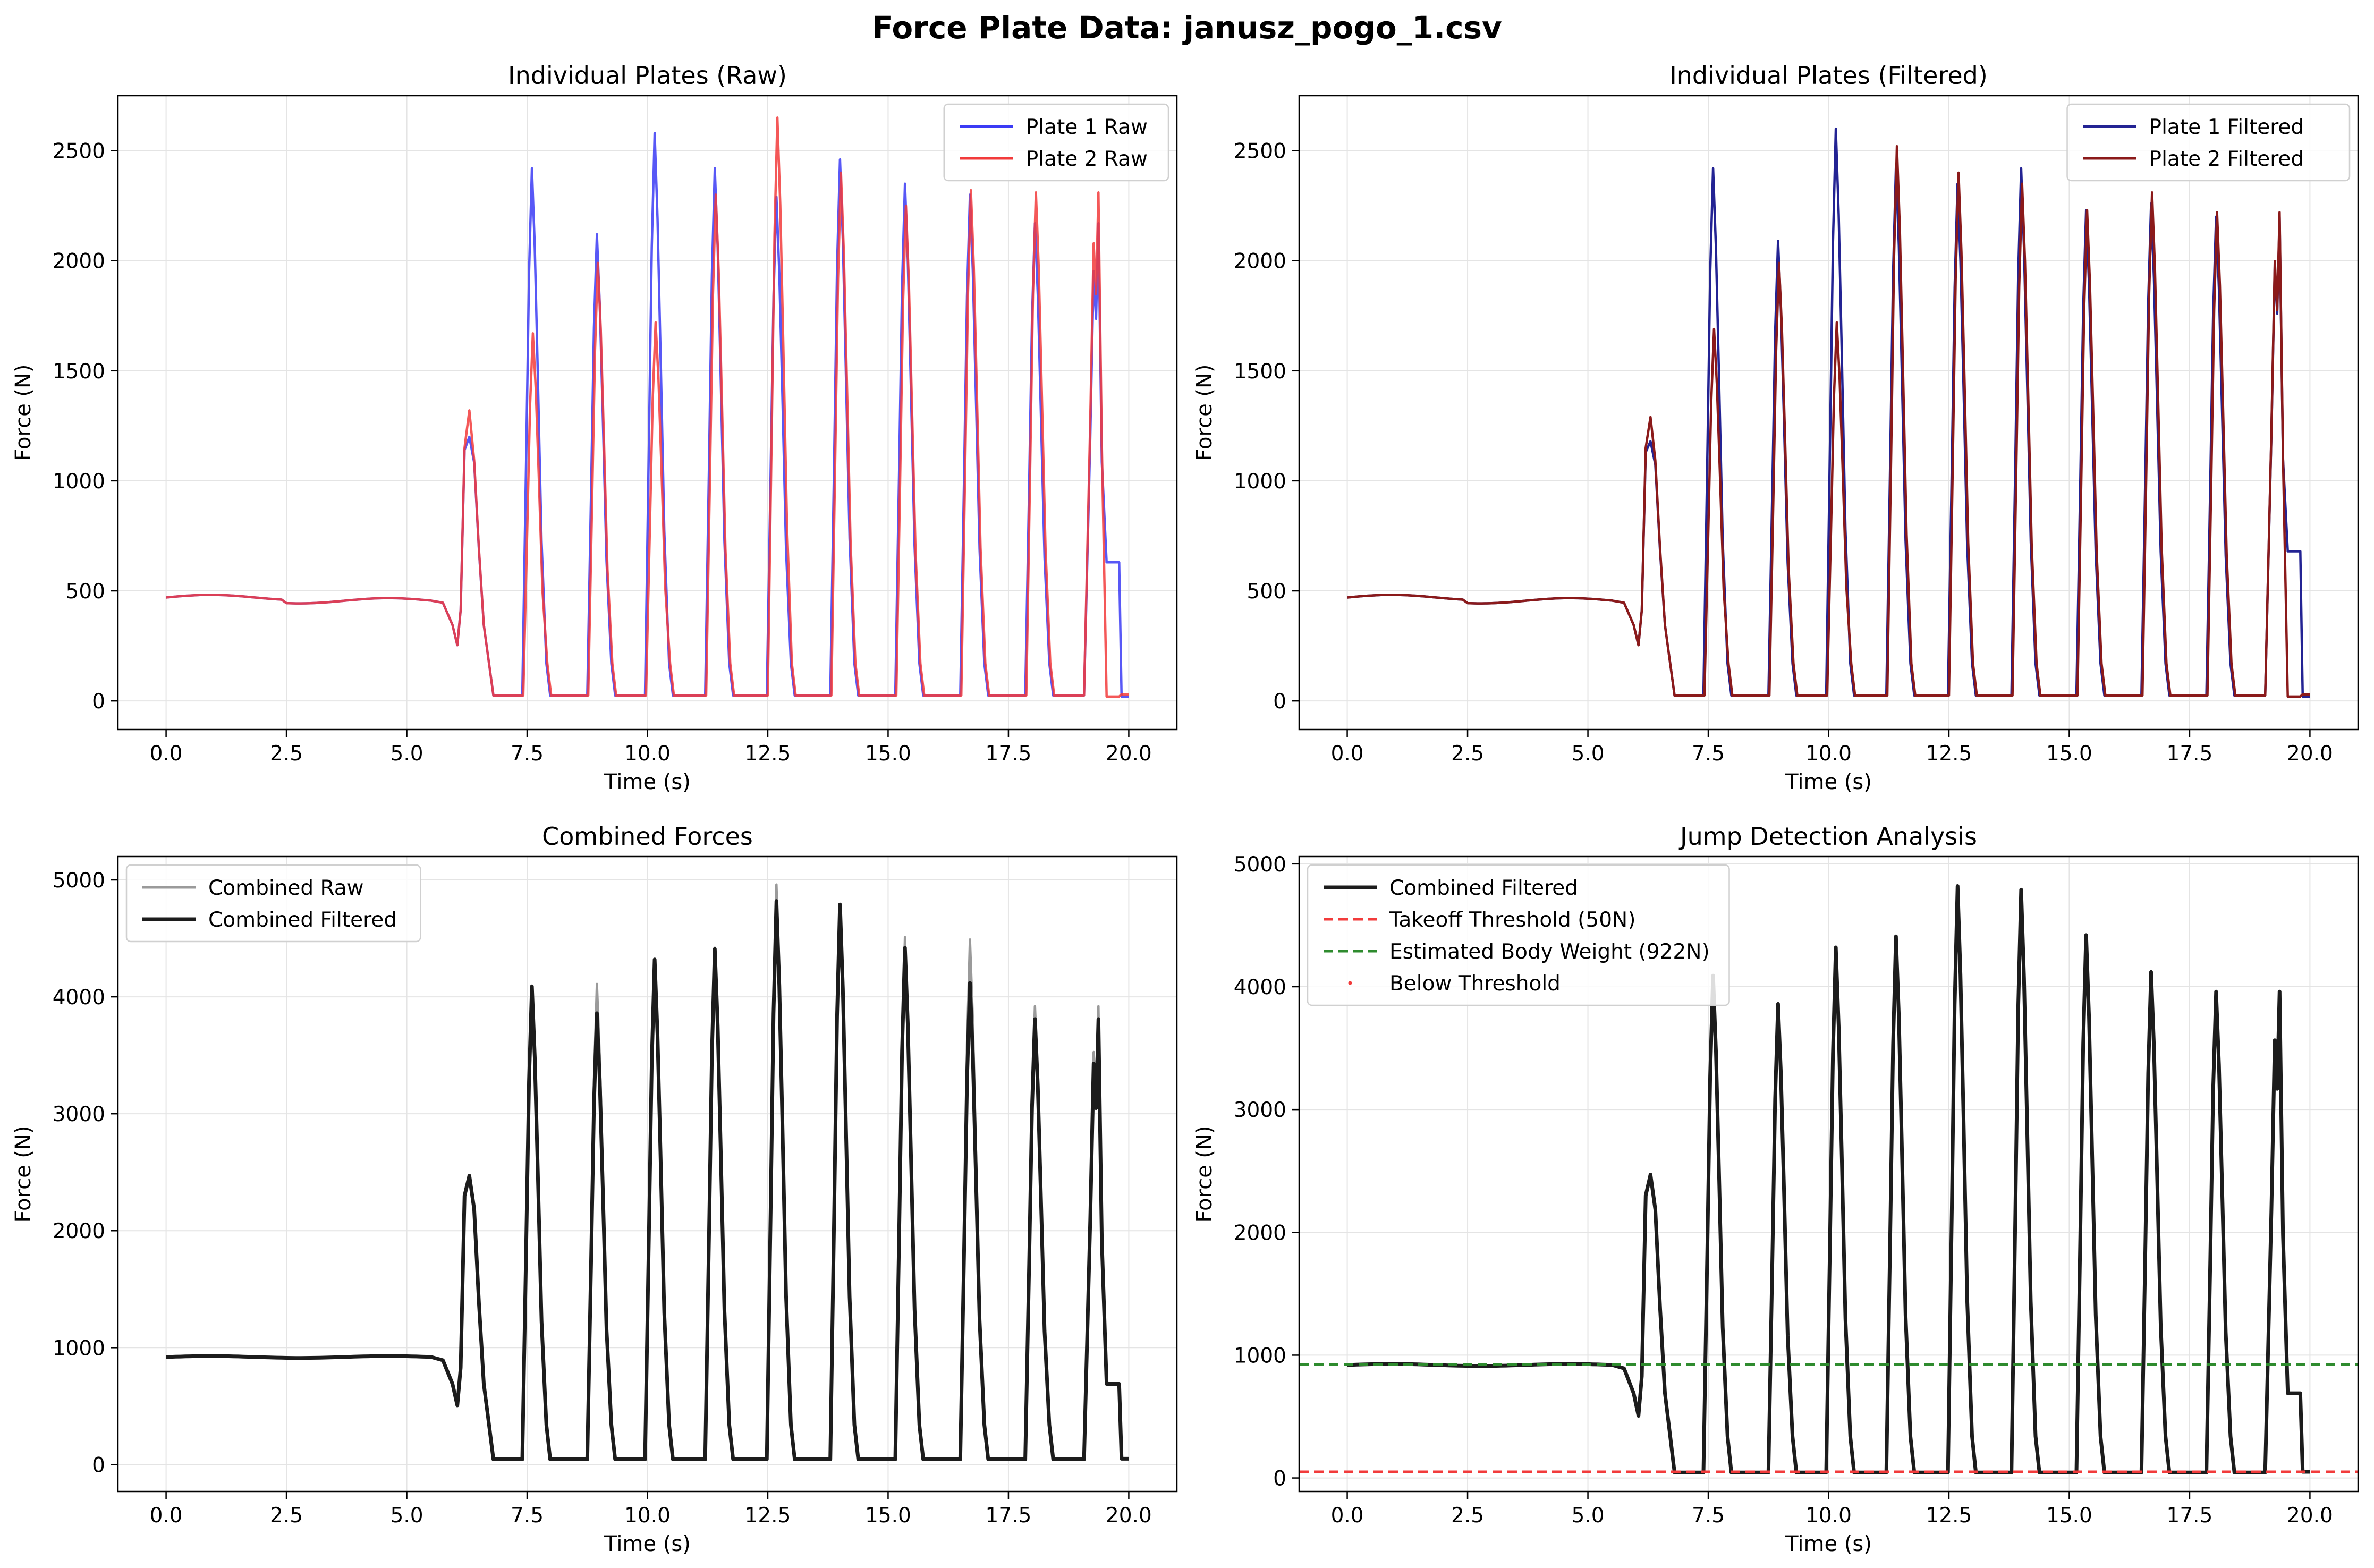 The image size is (2374, 1568). What do you see at coordinates (1512, 920) in the screenshot?
I see `legend-label: Takeoff Threshold (50N)` at bounding box center [1512, 920].